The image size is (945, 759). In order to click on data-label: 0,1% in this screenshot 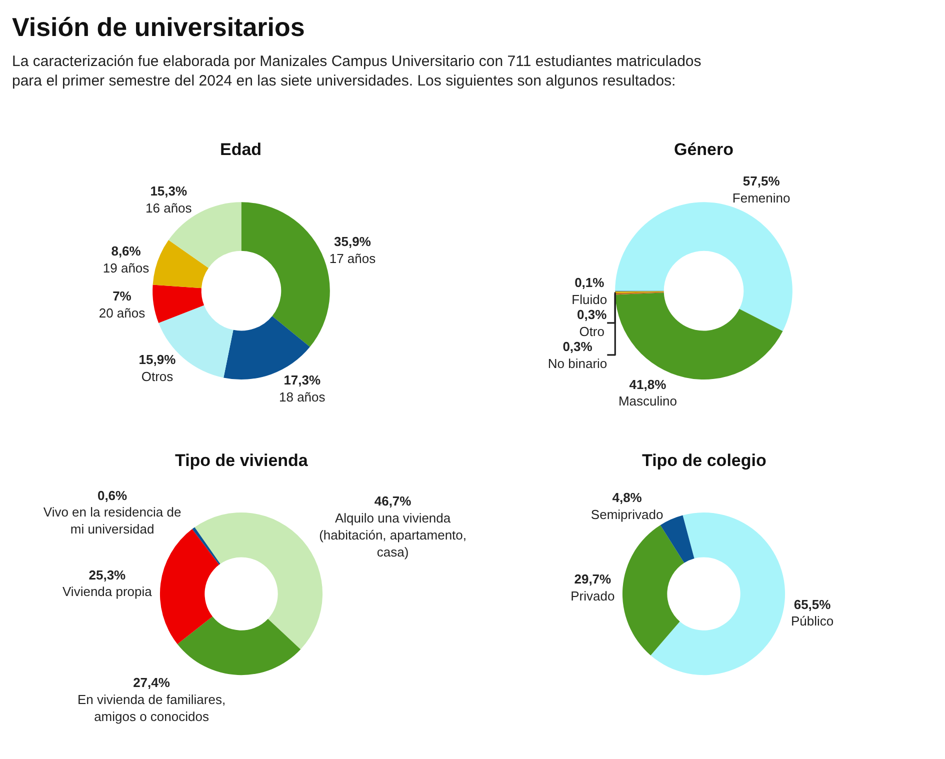, I will do `click(589, 282)`.